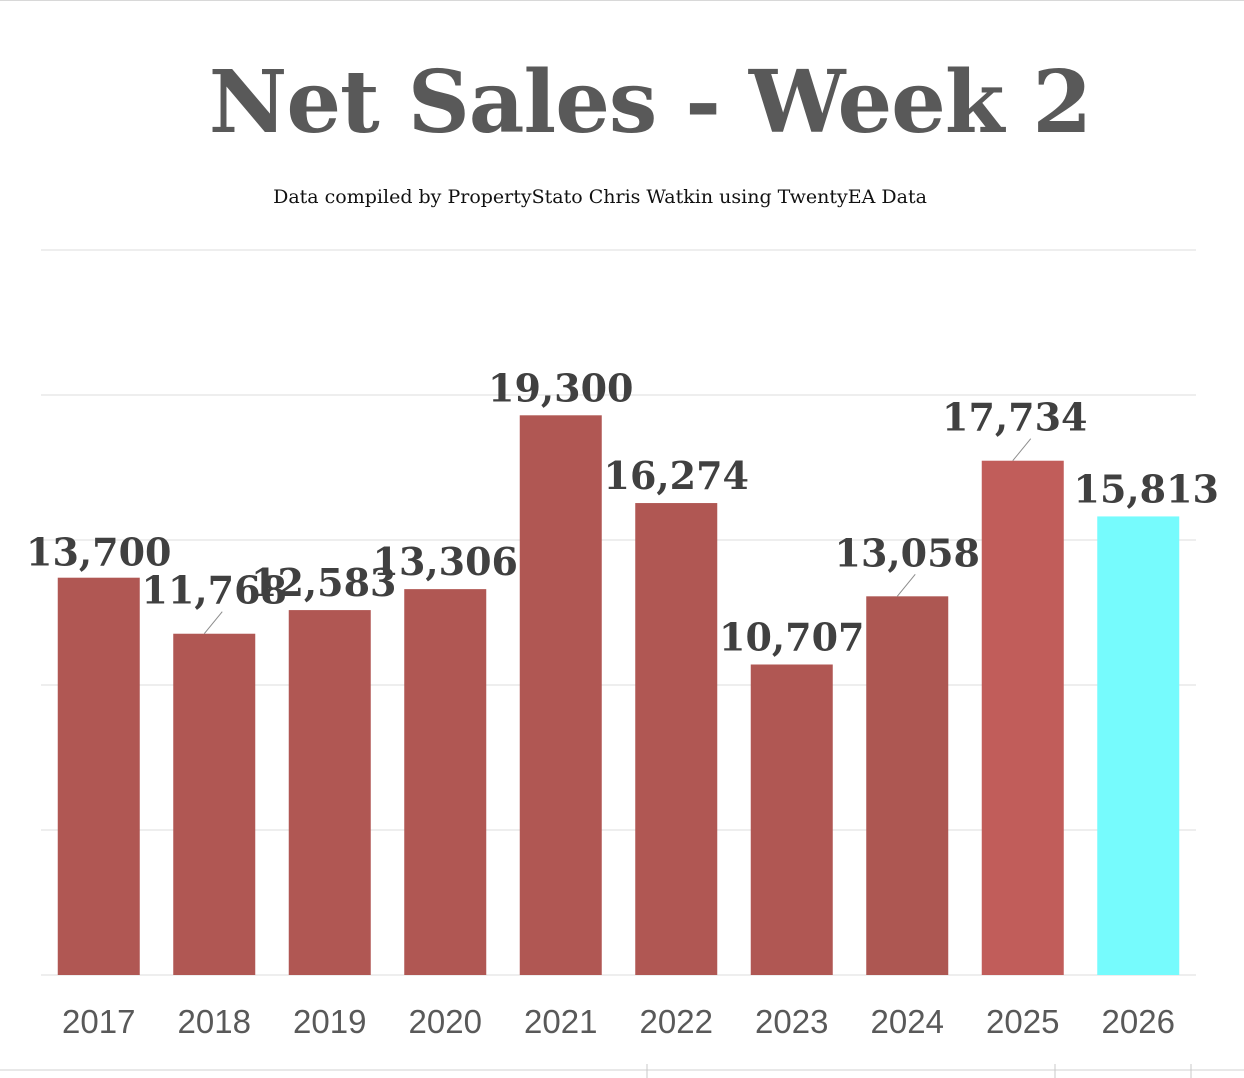  I want to click on x-tick-2019: 2019, so click(329, 1021).